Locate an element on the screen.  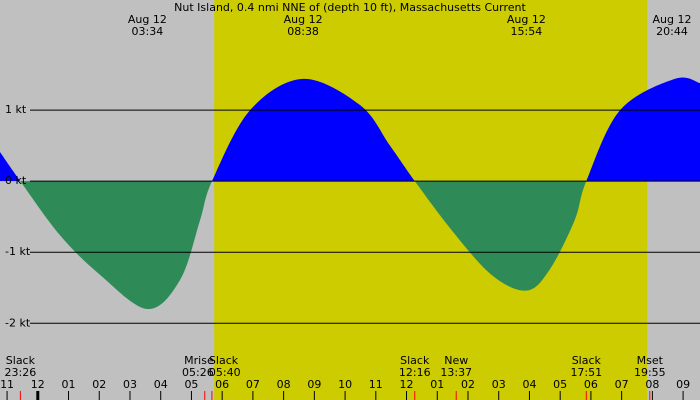
y-tick-label: 1 kt is located at coordinates (16, 109).